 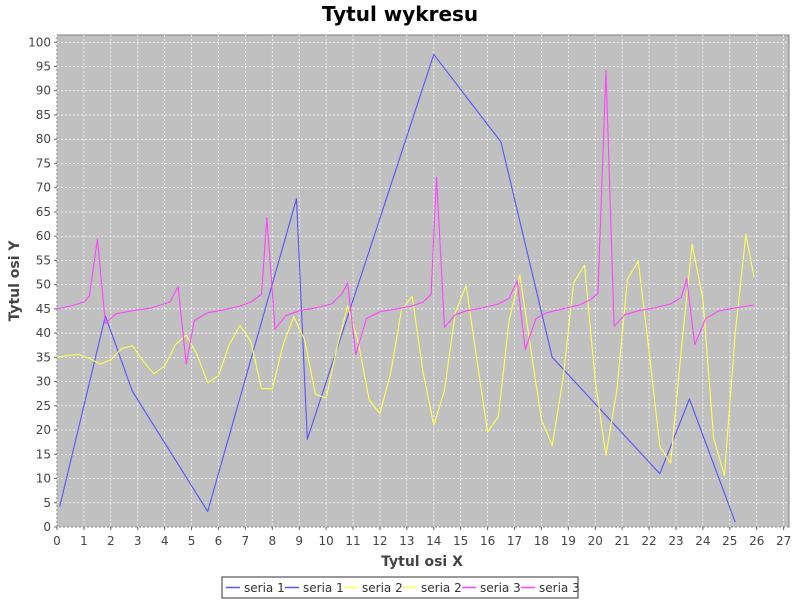 What do you see at coordinates (43, 454) in the screenshot?
I see `y-tick-label: 15` at bounding box center [43, 454].